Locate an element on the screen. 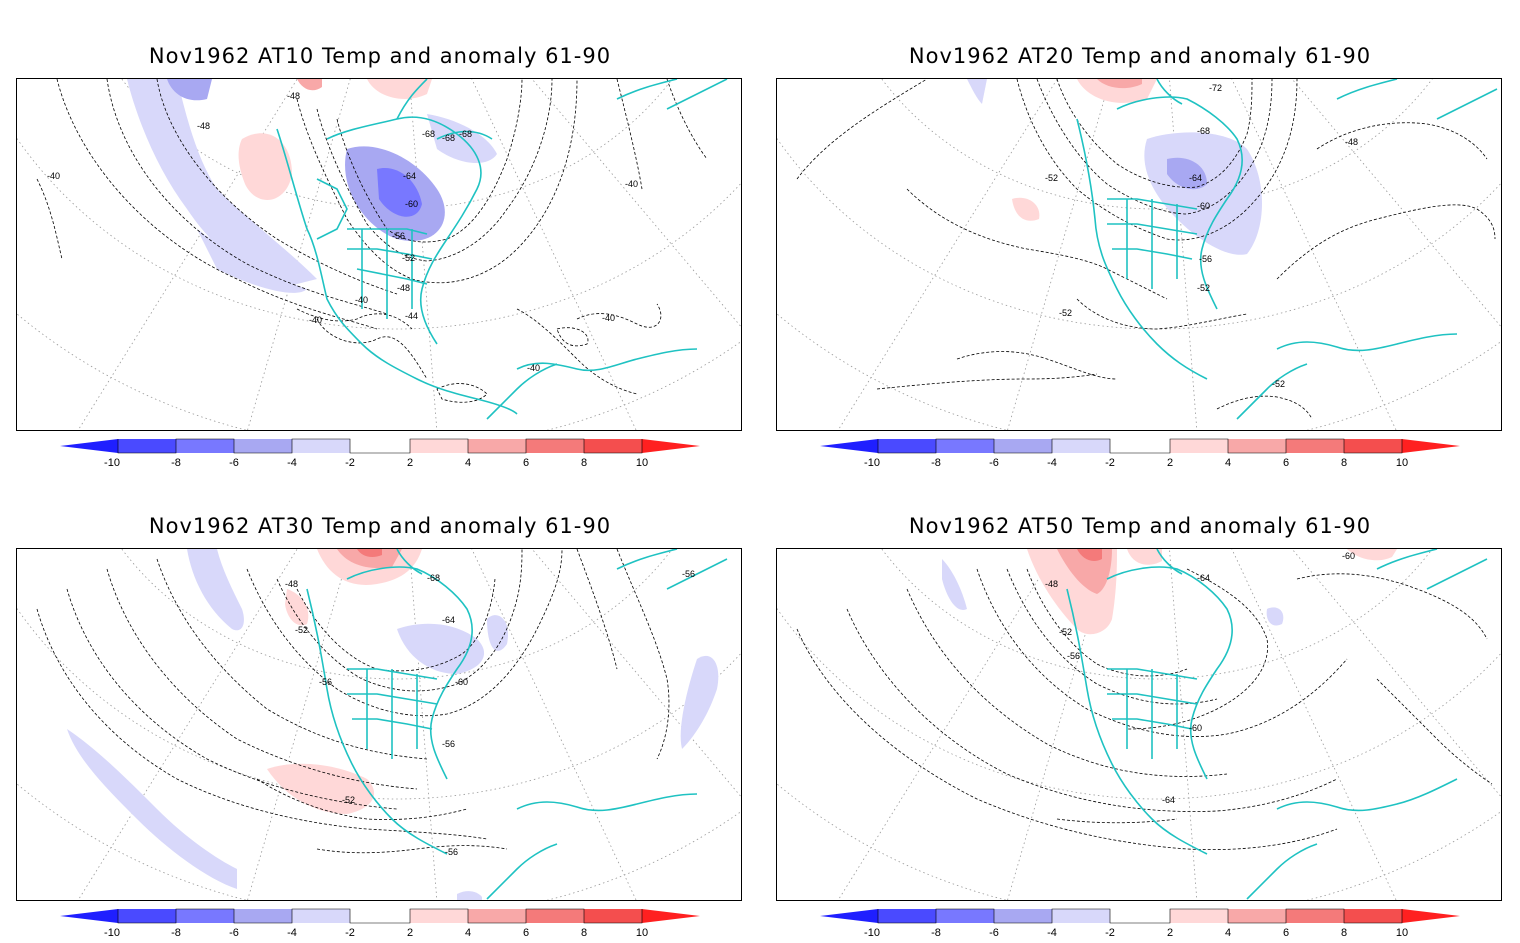  contour-labels: -48 -68 -56 -52 -64 -56 -60 -56 -52 -56 is located at coordinates (490, 713).